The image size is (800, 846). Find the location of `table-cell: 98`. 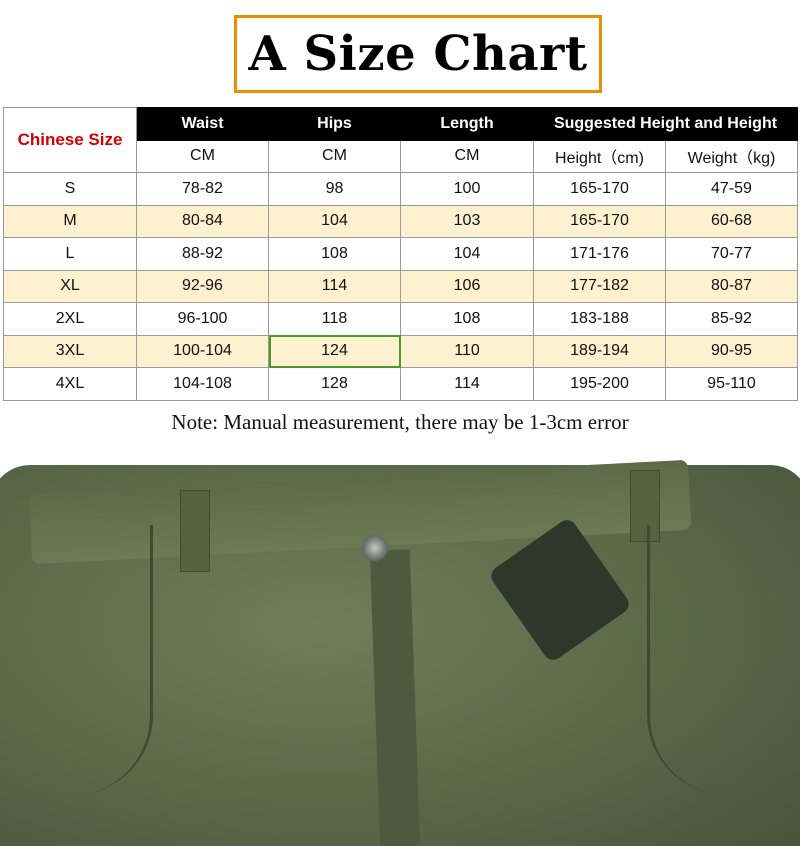

table-cell: 98 is located at coordinates (334, 189).